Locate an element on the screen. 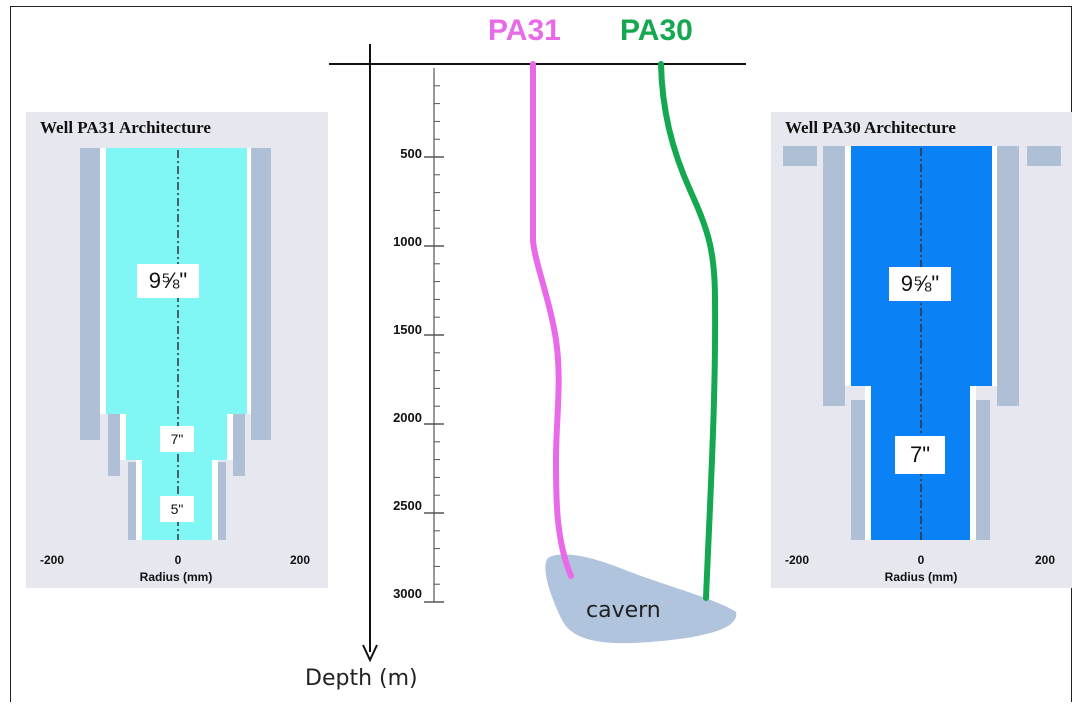  depth-tick-500: 500 is located at coordinates (411, 153).